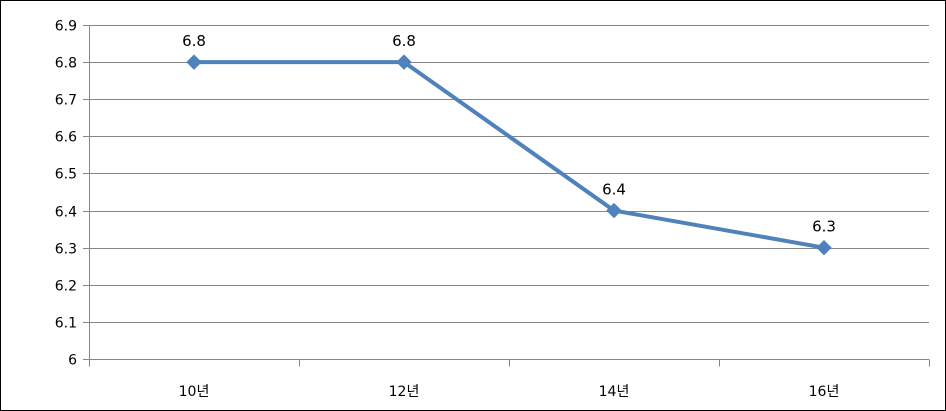 The width and height of the screenshot is (946, 411). Describe the element at coordinates (66, 101) in the screenshot. I see `y-tick-label: 6.7` at that location.